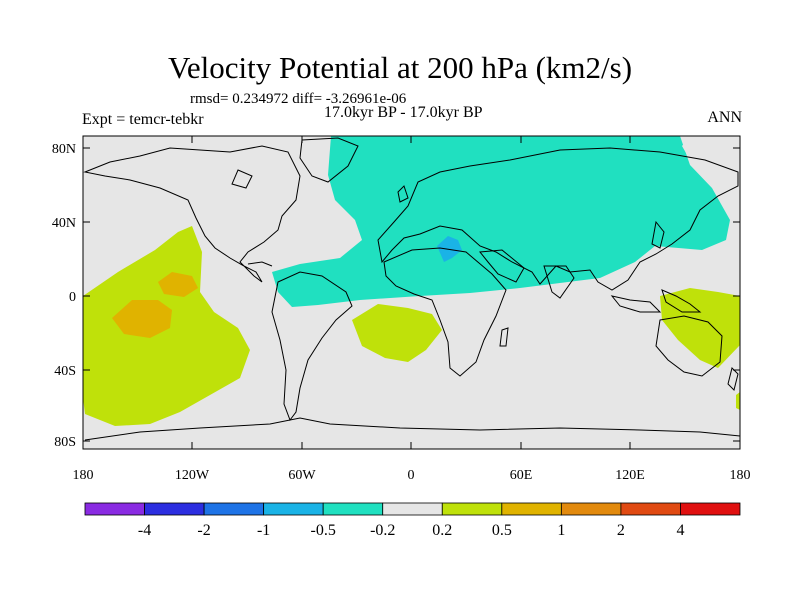  I want to click on colorbar-label: -1, so click(263, 530).